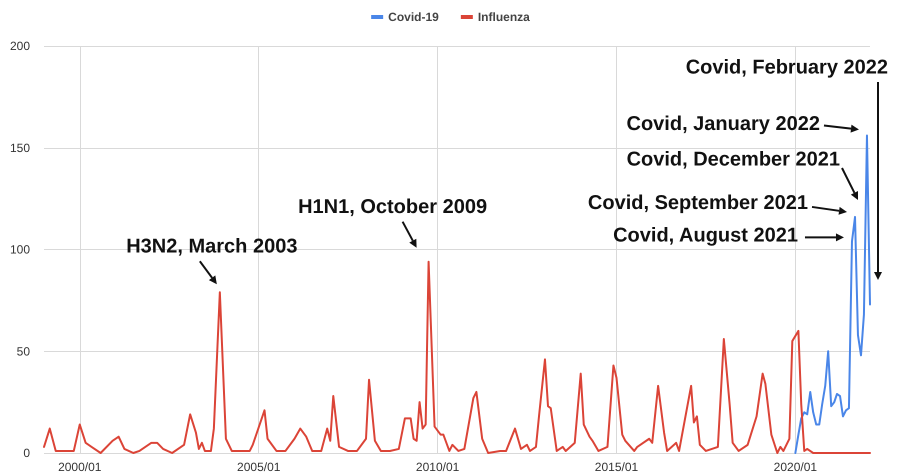 This screenshot has height=473, width=901. What do you see at coordinates (733, 159) in the screenshot?
I see `annotation: Covid, December 2021` at bounding box center [733, 159].